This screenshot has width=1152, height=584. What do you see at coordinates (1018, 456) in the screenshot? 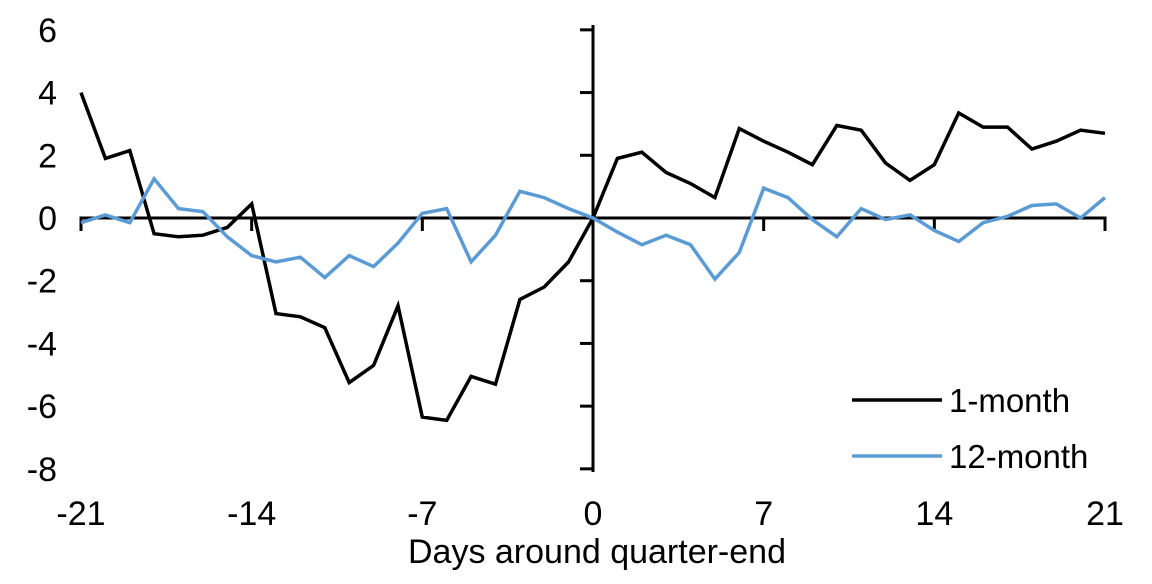
I see `legend-label-12-month: 12-month` at bounding box center [1018, 456].